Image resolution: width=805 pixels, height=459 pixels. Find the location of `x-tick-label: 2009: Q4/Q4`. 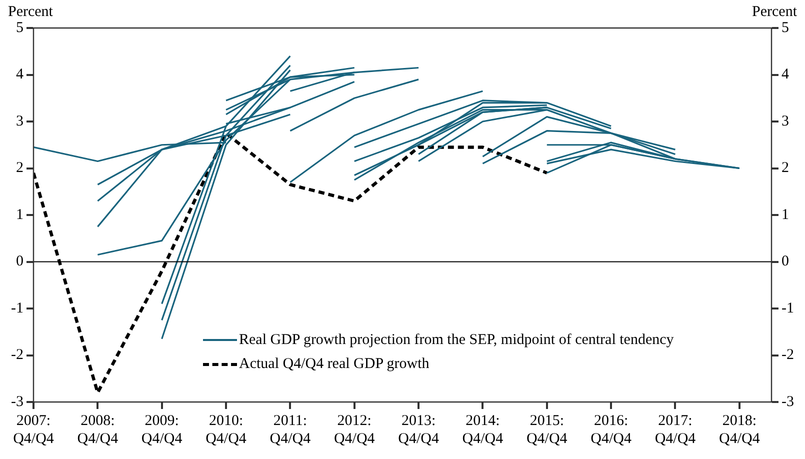

x-tick-label: 2009: Q4/Q4 is located at coordinates (162, 429).